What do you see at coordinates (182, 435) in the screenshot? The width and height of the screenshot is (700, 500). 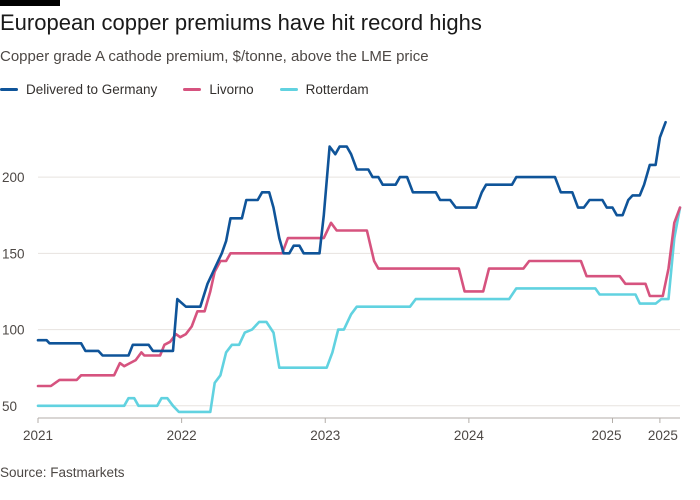 I see `x-tick-label: 2022` at bounding box center [182, 435].